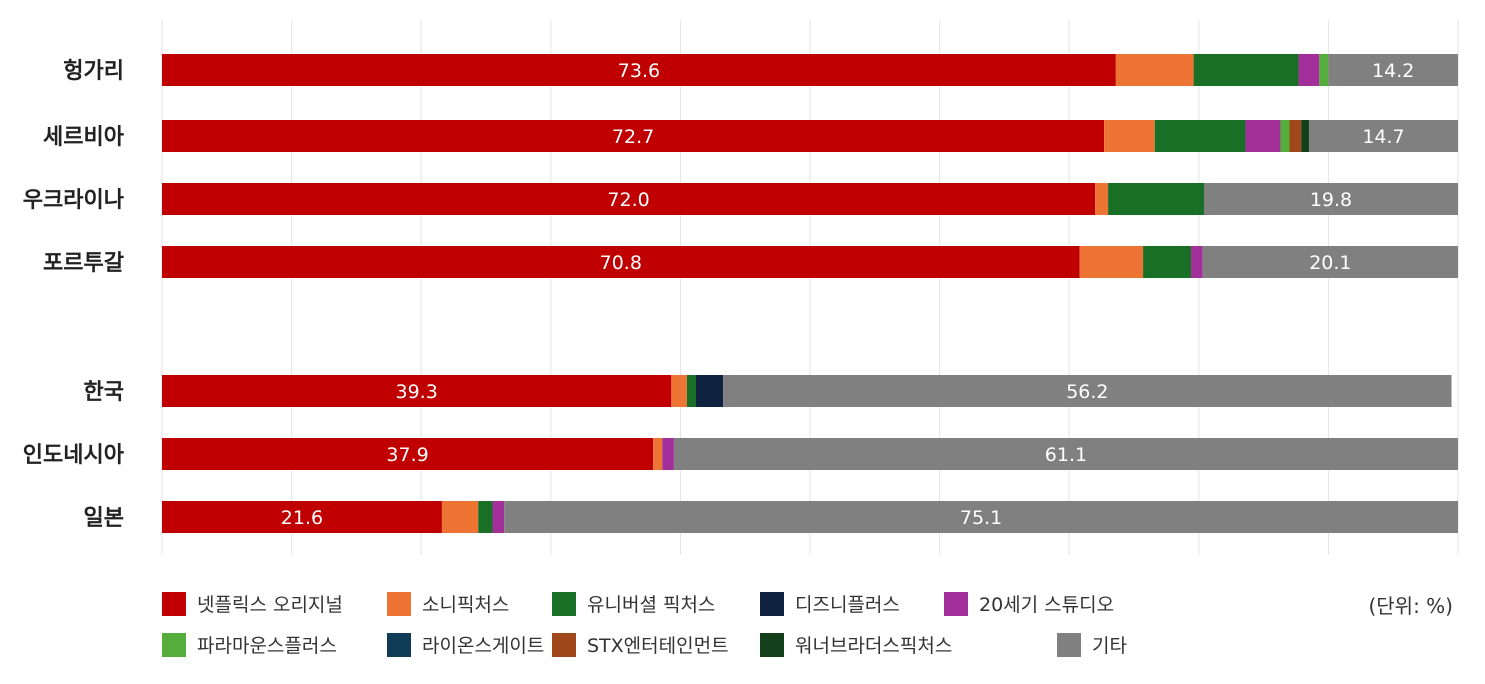 The image size is (1485, 684). I want to click on data-label: 61.1, so click(1066, 455).